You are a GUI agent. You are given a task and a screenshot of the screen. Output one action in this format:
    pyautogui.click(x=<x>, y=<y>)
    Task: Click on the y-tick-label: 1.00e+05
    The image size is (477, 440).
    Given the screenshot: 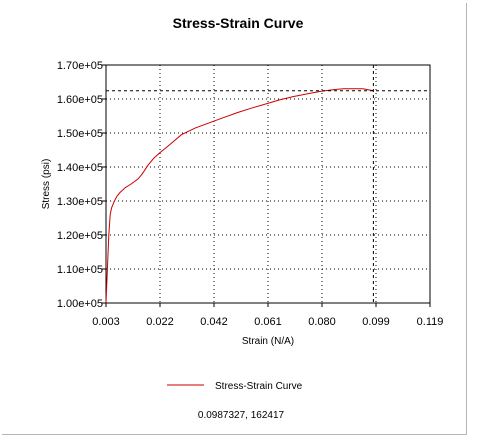 What is the action you would take?
    pyautogui.click(x=80, y=304)
    